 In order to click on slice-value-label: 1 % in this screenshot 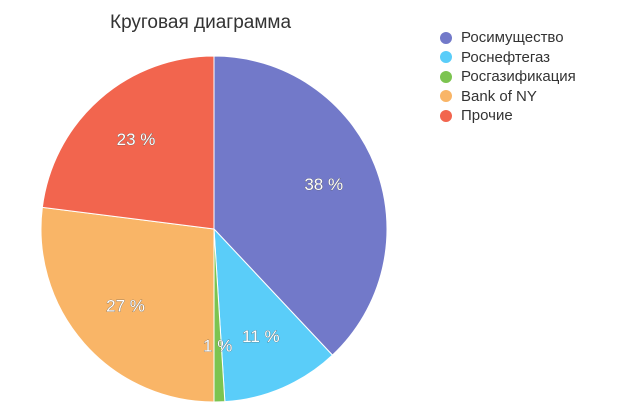, I will do `click(217, 345)`.